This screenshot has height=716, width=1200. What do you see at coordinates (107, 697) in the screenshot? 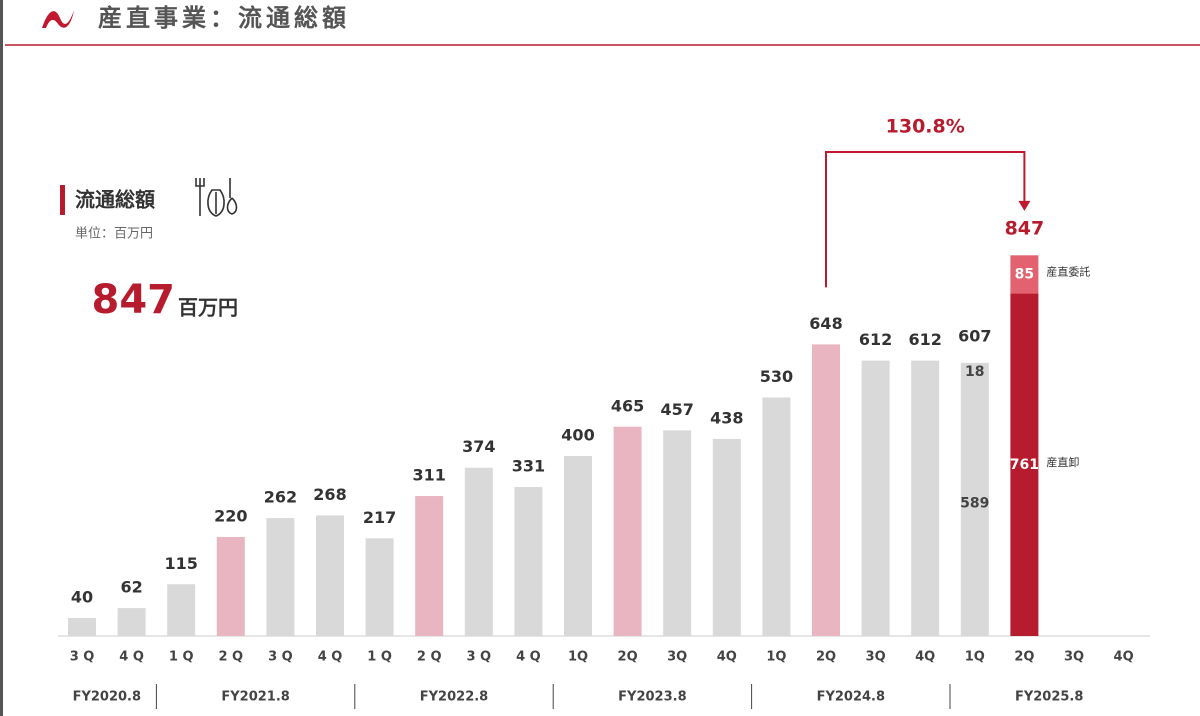
I see `group-label: FY2020.8` at bounding box center [107, 697].